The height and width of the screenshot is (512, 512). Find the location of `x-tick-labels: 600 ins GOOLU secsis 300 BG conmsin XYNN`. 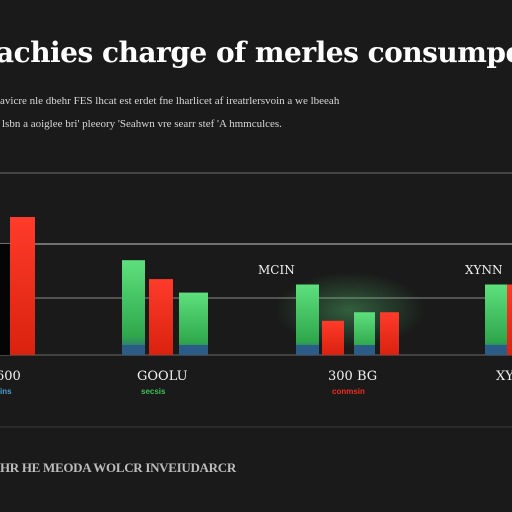

x-tick-labels: 600 ins GOOLU secsis 300 BG conmsin XYNN is located at coordinates (256, 382).